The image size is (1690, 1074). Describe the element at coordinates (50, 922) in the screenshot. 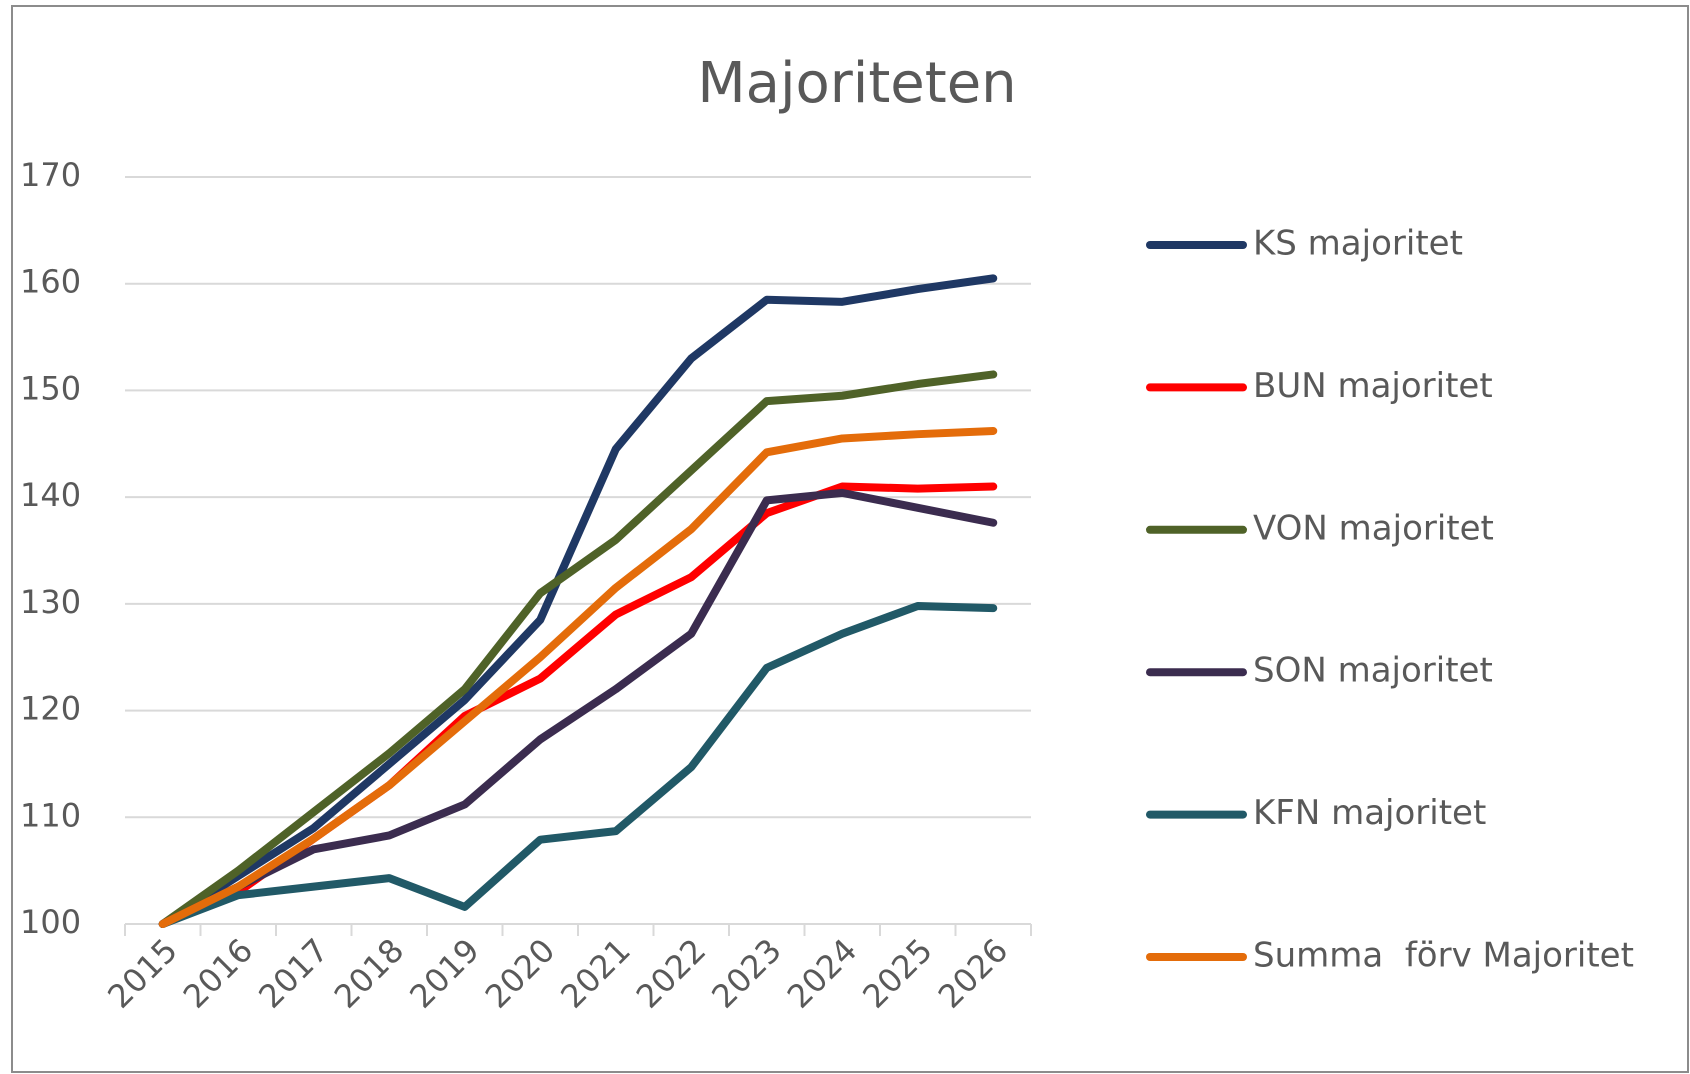

I see `y-tick-label: 100` at that location.